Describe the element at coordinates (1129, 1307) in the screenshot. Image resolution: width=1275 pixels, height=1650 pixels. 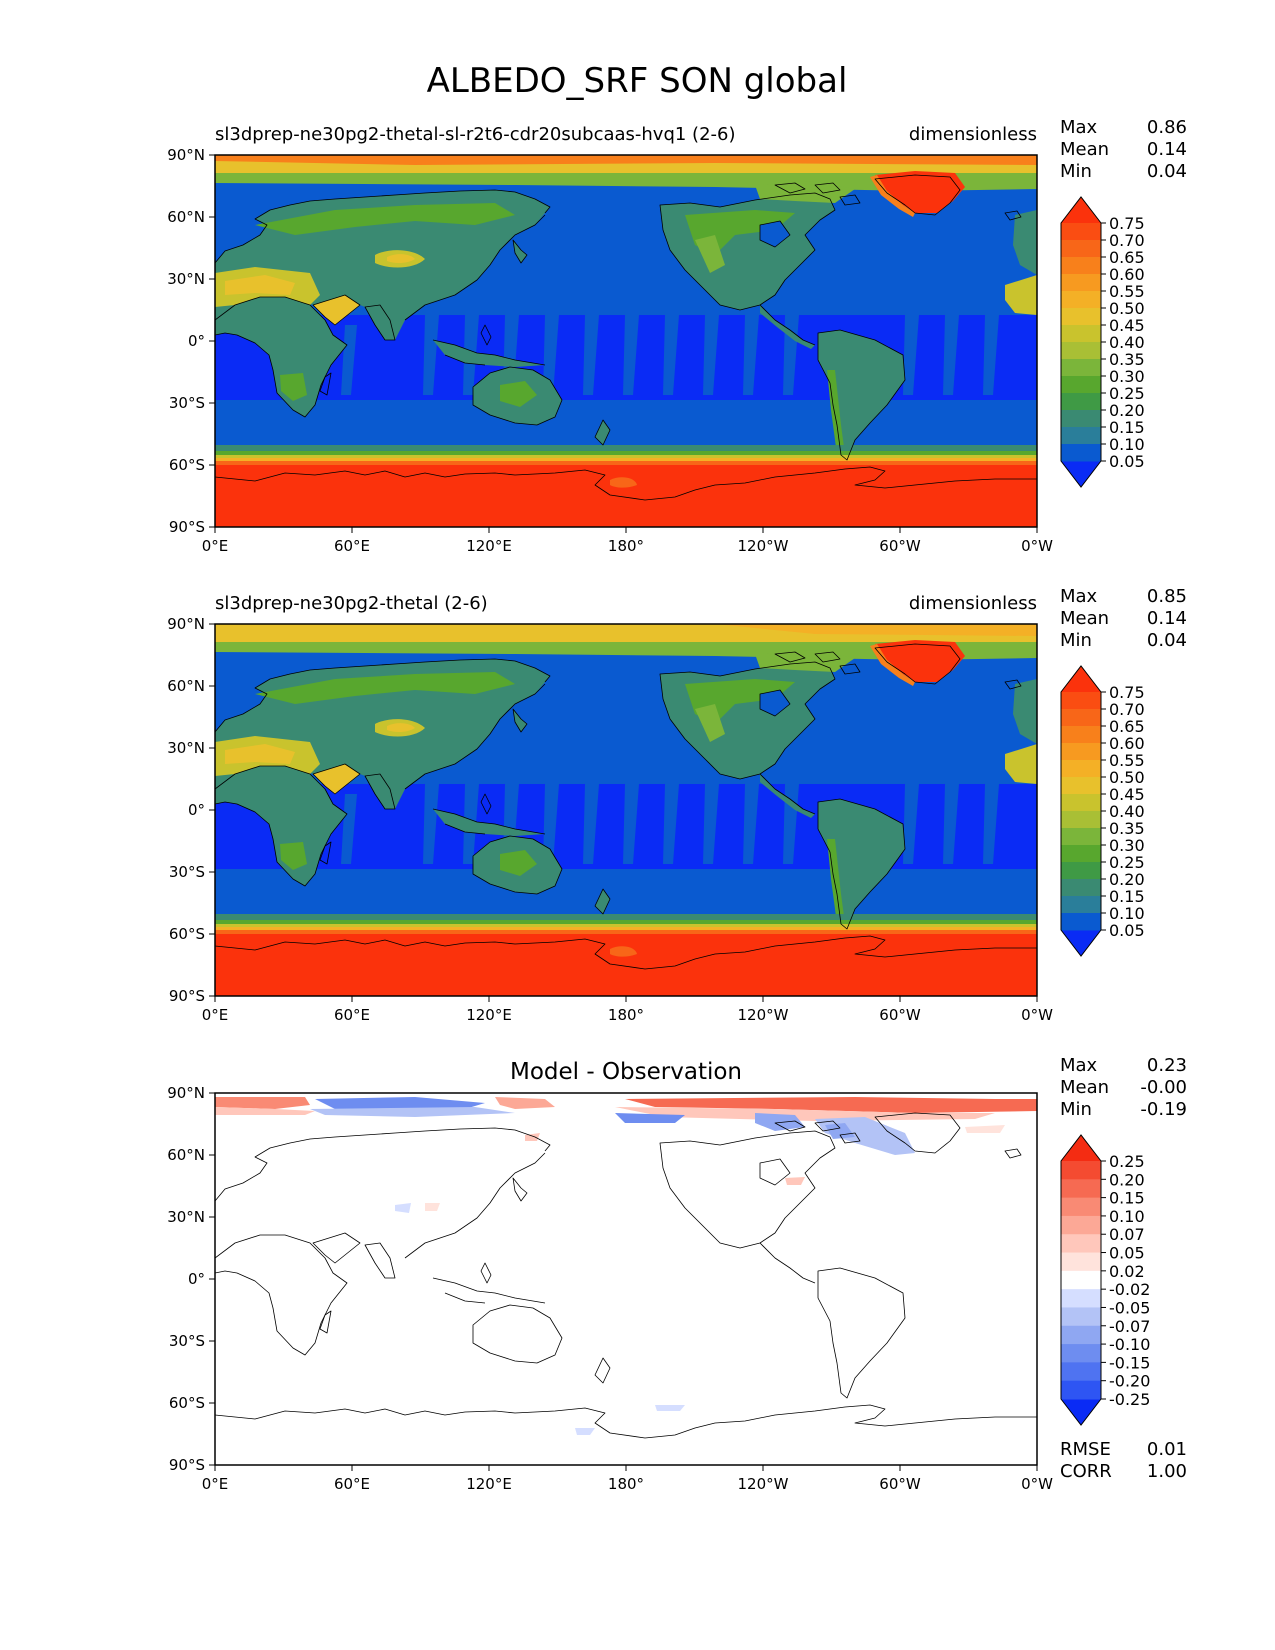
I see `colorbar-tick-label: -0.05` at that location.